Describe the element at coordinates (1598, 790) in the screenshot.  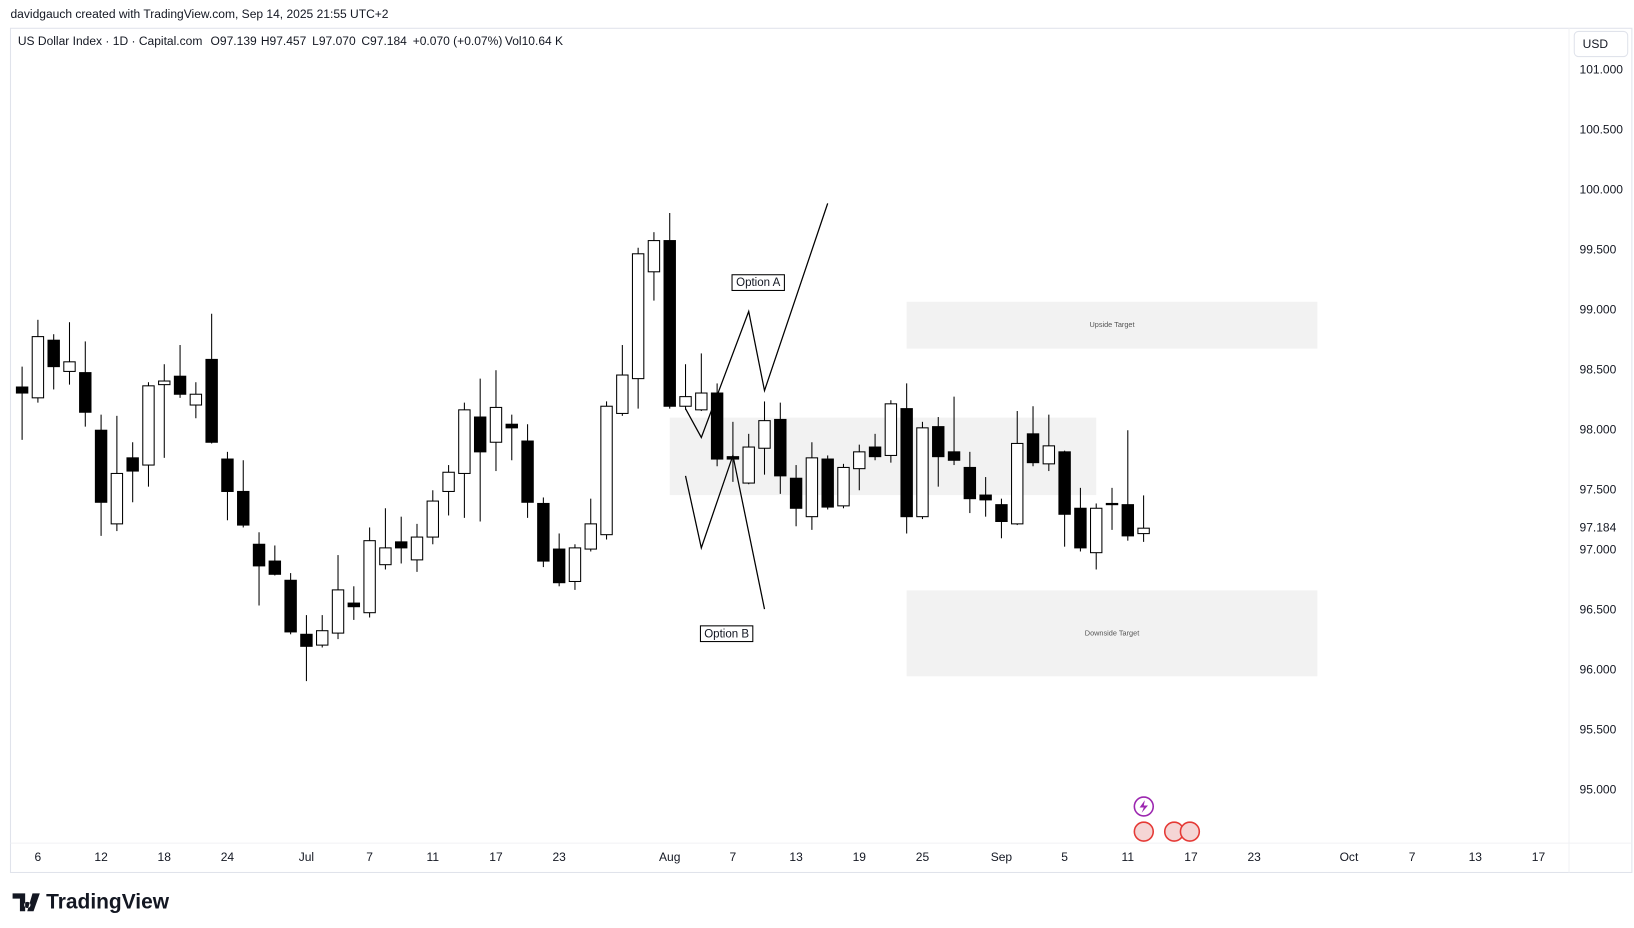
I see `y-tick-label: 95.000` at that location.